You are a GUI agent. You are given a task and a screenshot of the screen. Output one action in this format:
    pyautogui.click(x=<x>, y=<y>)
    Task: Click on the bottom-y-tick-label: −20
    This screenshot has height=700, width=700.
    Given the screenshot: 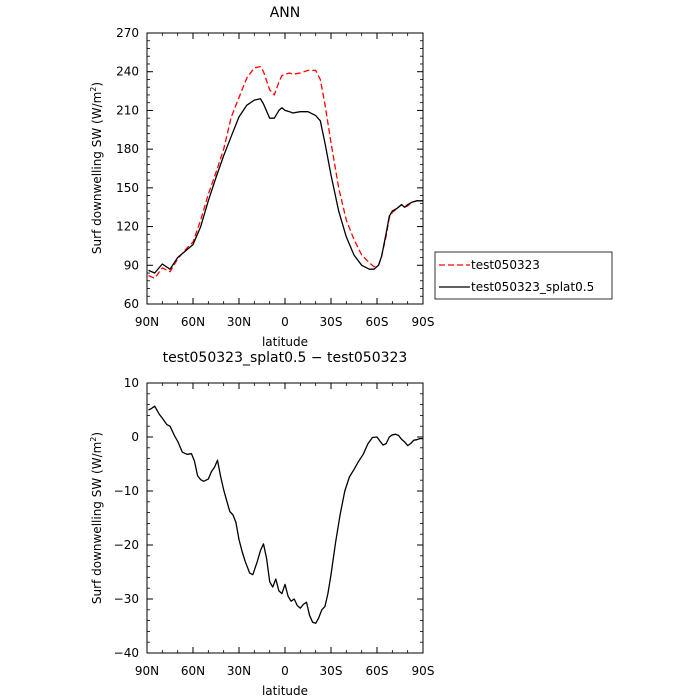 What is the action you would take?
    pyautogui.click(x=126, y=545)
    